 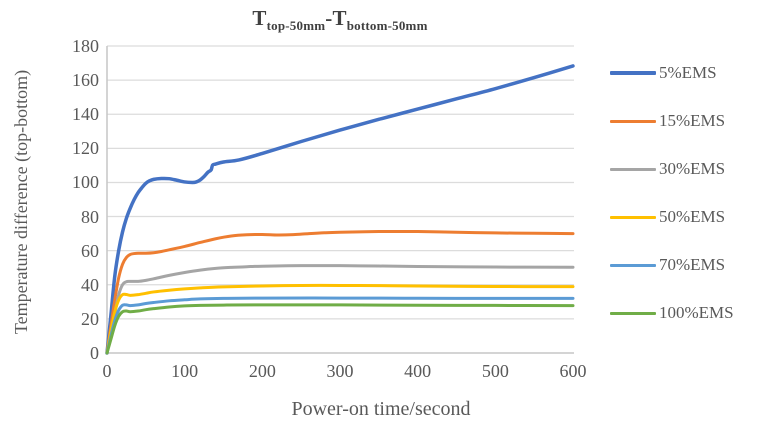 What do you see at coordinates (85, 46) in the screenshot?
I see `y-tick-label: 180` at bounding box center [85, 46].